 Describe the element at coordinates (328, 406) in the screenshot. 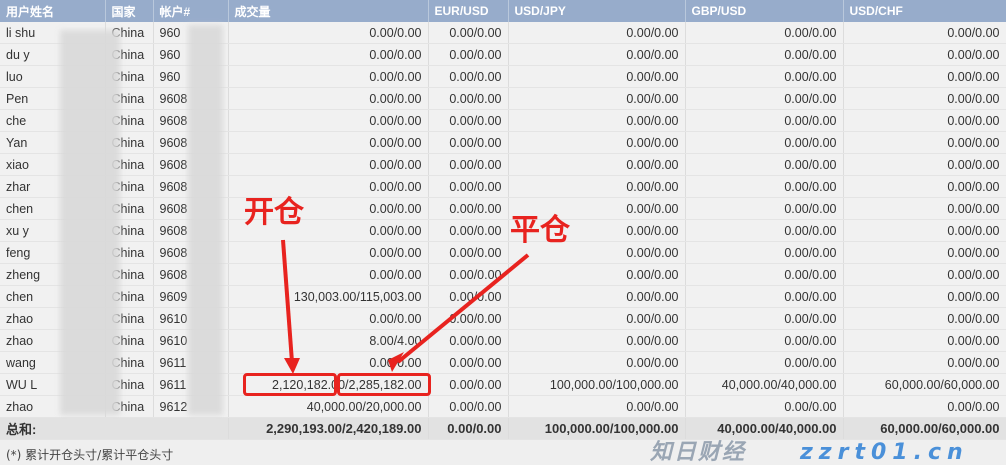

I see `cell: 40,000.00/20,000.00` at that location.